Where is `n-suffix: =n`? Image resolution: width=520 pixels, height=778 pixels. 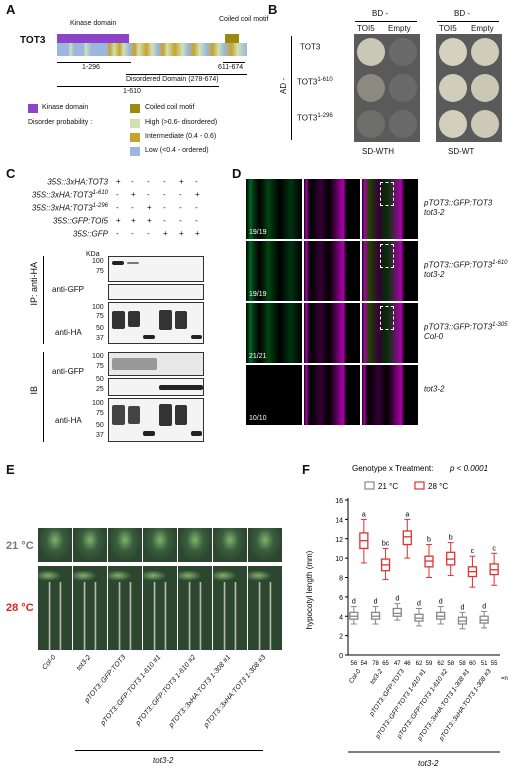
n-suffix: =n is located at coordinates (504, 679).